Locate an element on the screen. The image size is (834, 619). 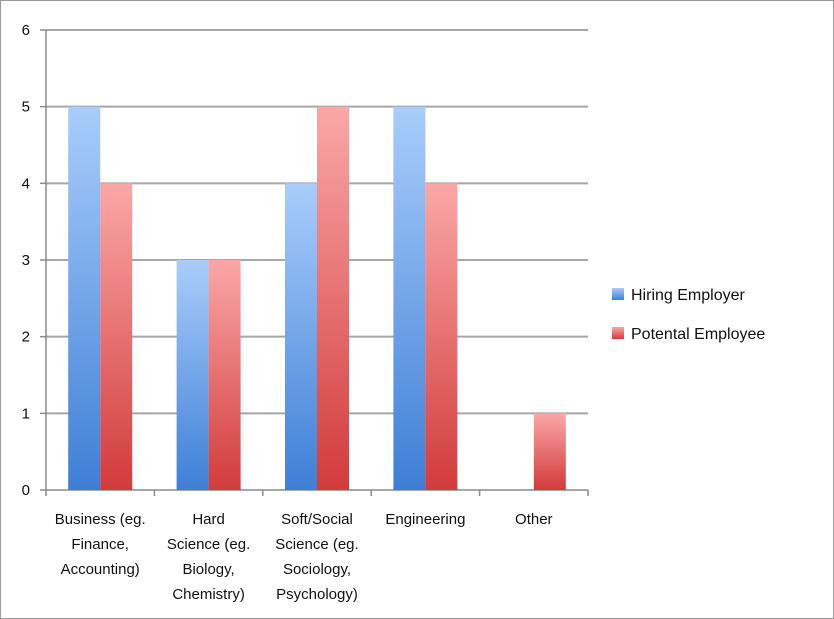
x-category-label: Chemistry) is located at coordinates (208, 594).